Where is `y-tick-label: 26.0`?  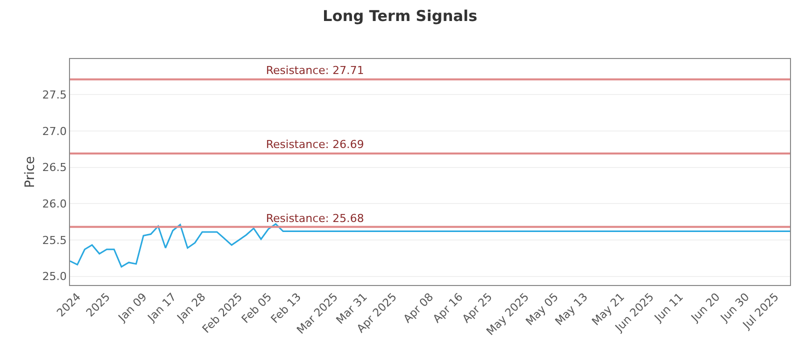
y-tick-label: 26.0 is located at coordinates (54, 203).